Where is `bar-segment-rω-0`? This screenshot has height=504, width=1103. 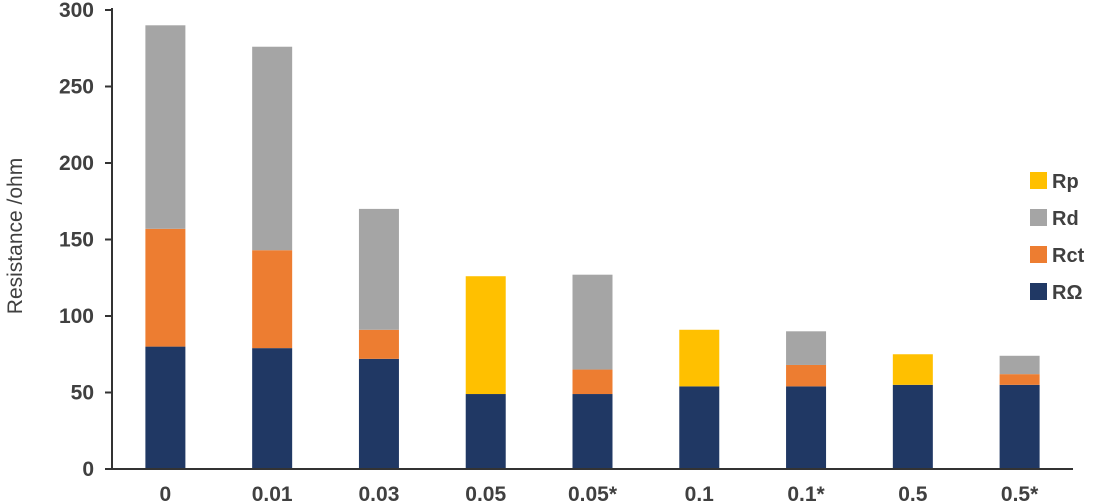 bar-segment-rω-0 is located at coordinates (165, 407).